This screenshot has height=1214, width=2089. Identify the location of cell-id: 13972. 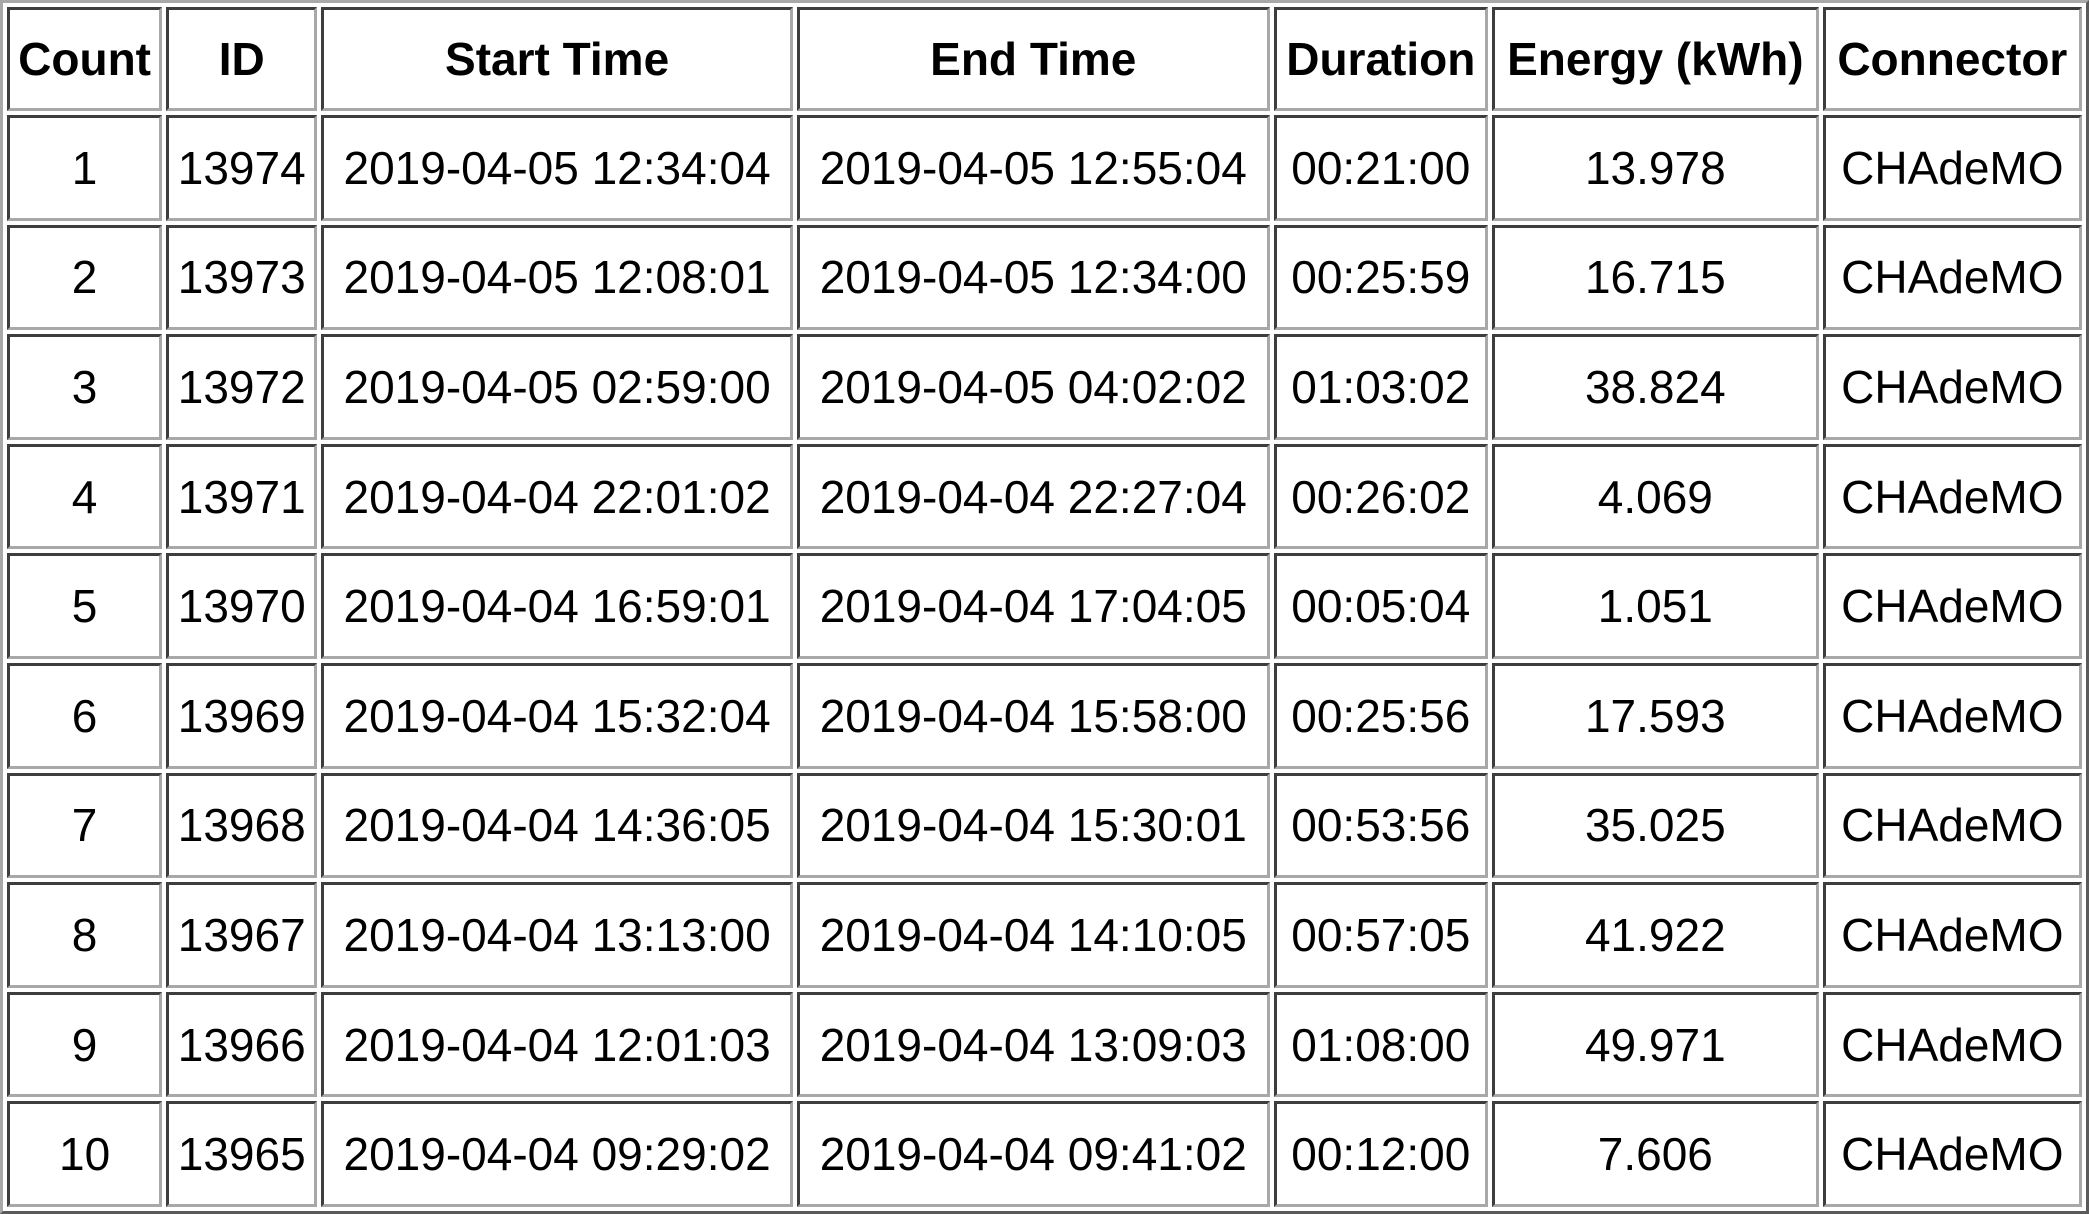
(242, 387).